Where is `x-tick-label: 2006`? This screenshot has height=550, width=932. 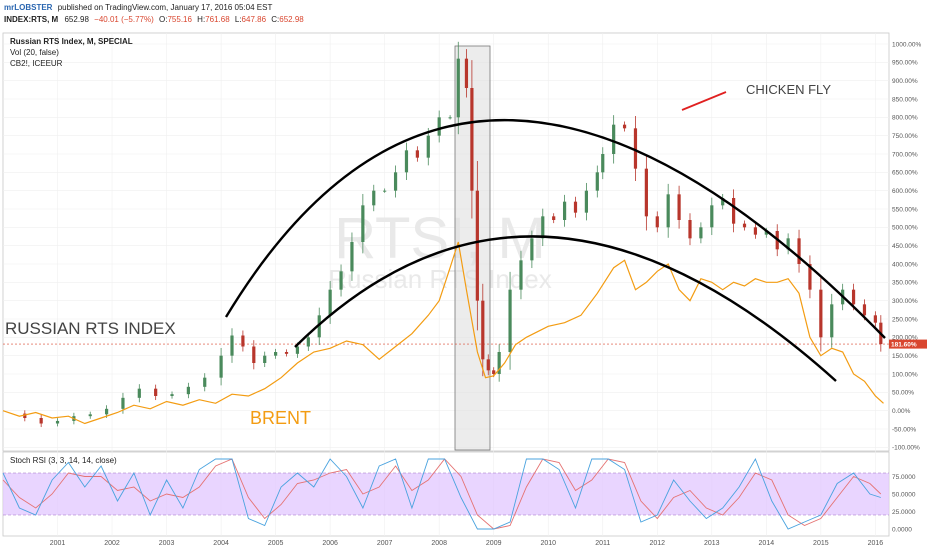
x-tick-label: 2006 is located at coordinates (330, 543).